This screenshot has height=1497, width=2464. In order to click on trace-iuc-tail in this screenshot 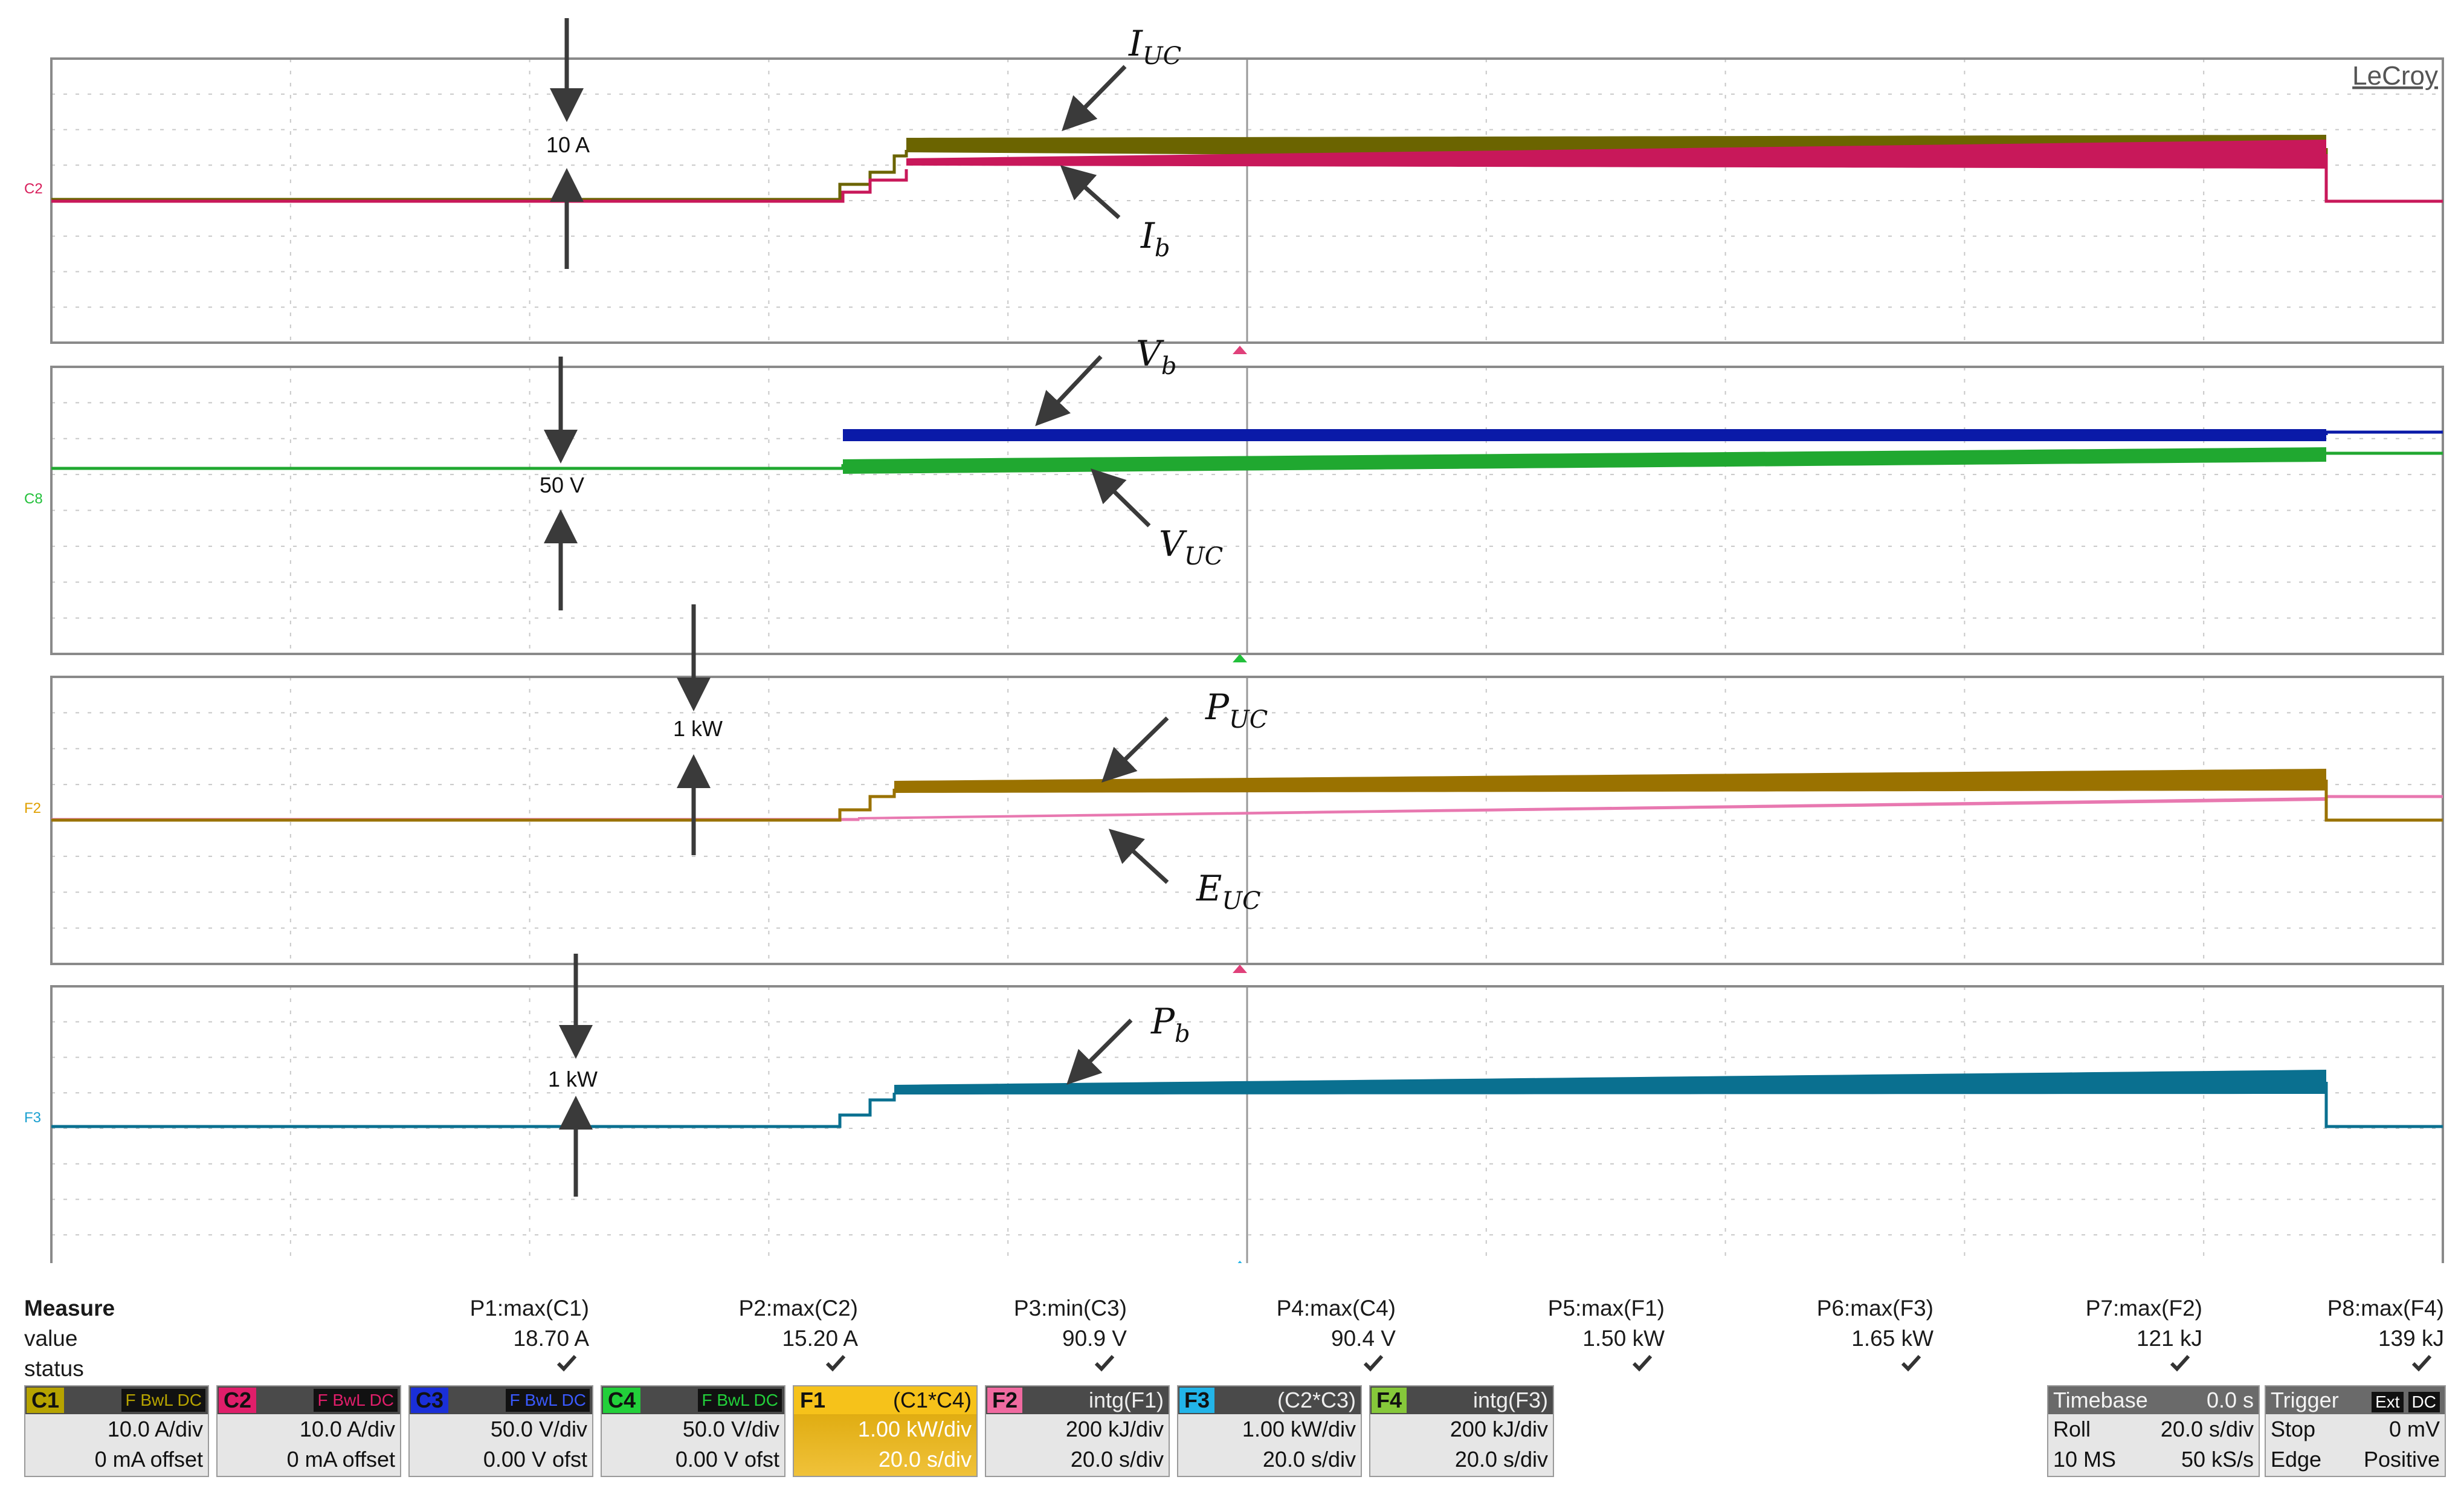, I will do `click(2383, 176)`.